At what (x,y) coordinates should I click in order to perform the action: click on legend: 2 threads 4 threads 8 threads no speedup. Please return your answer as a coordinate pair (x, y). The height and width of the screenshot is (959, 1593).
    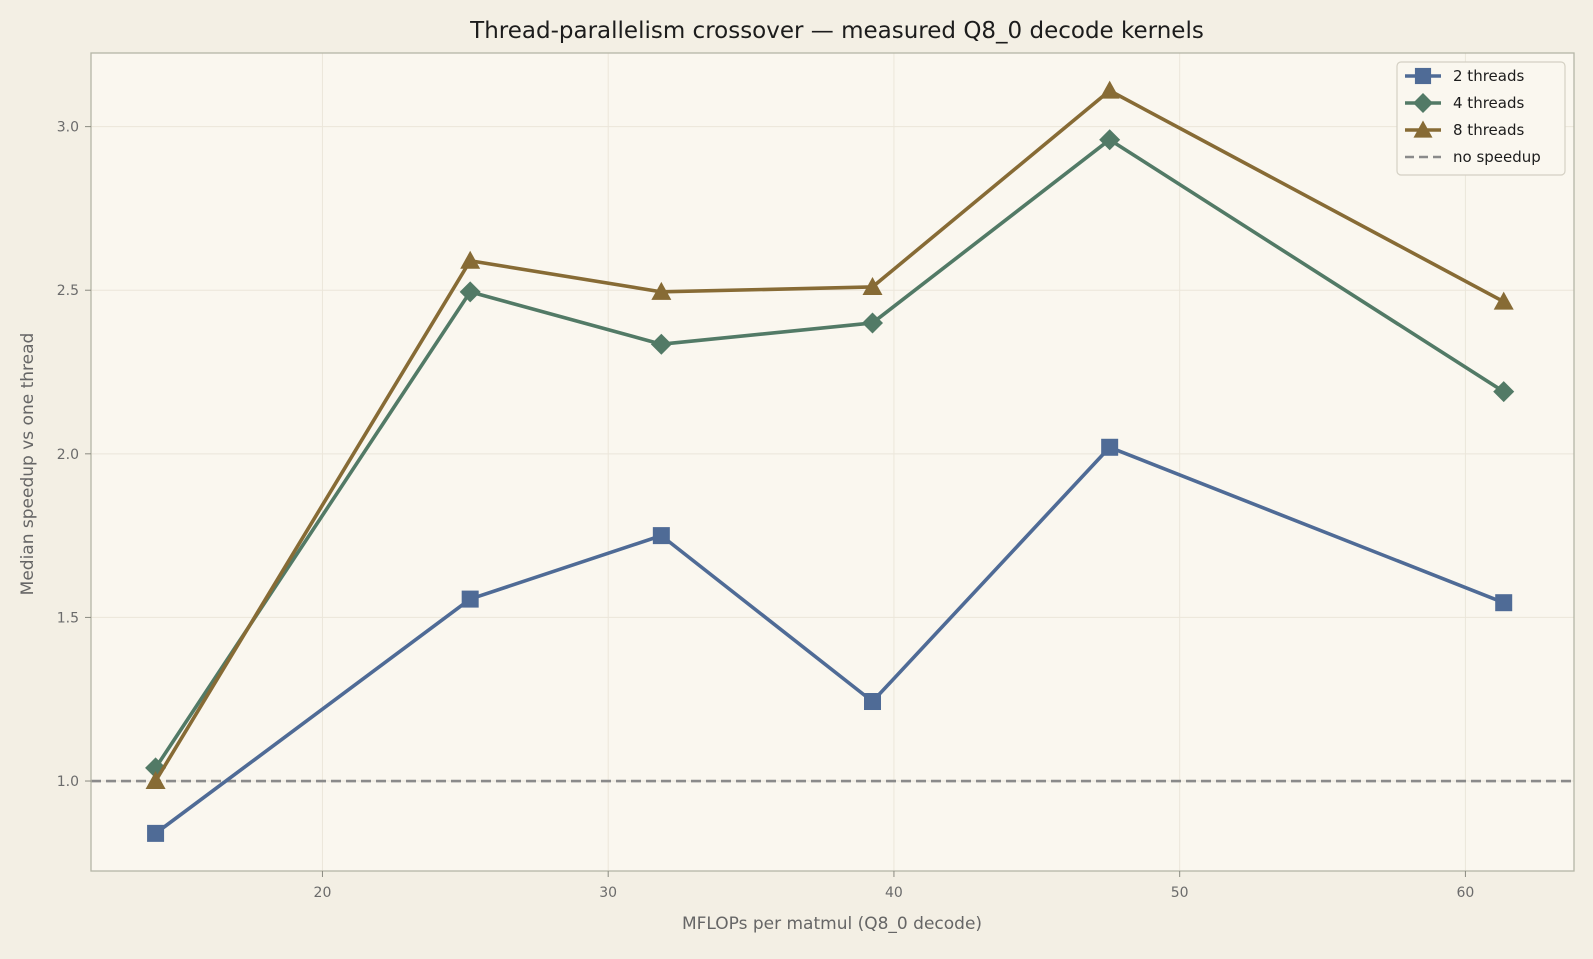
    Looking at the image, I should click on (1481, 118).